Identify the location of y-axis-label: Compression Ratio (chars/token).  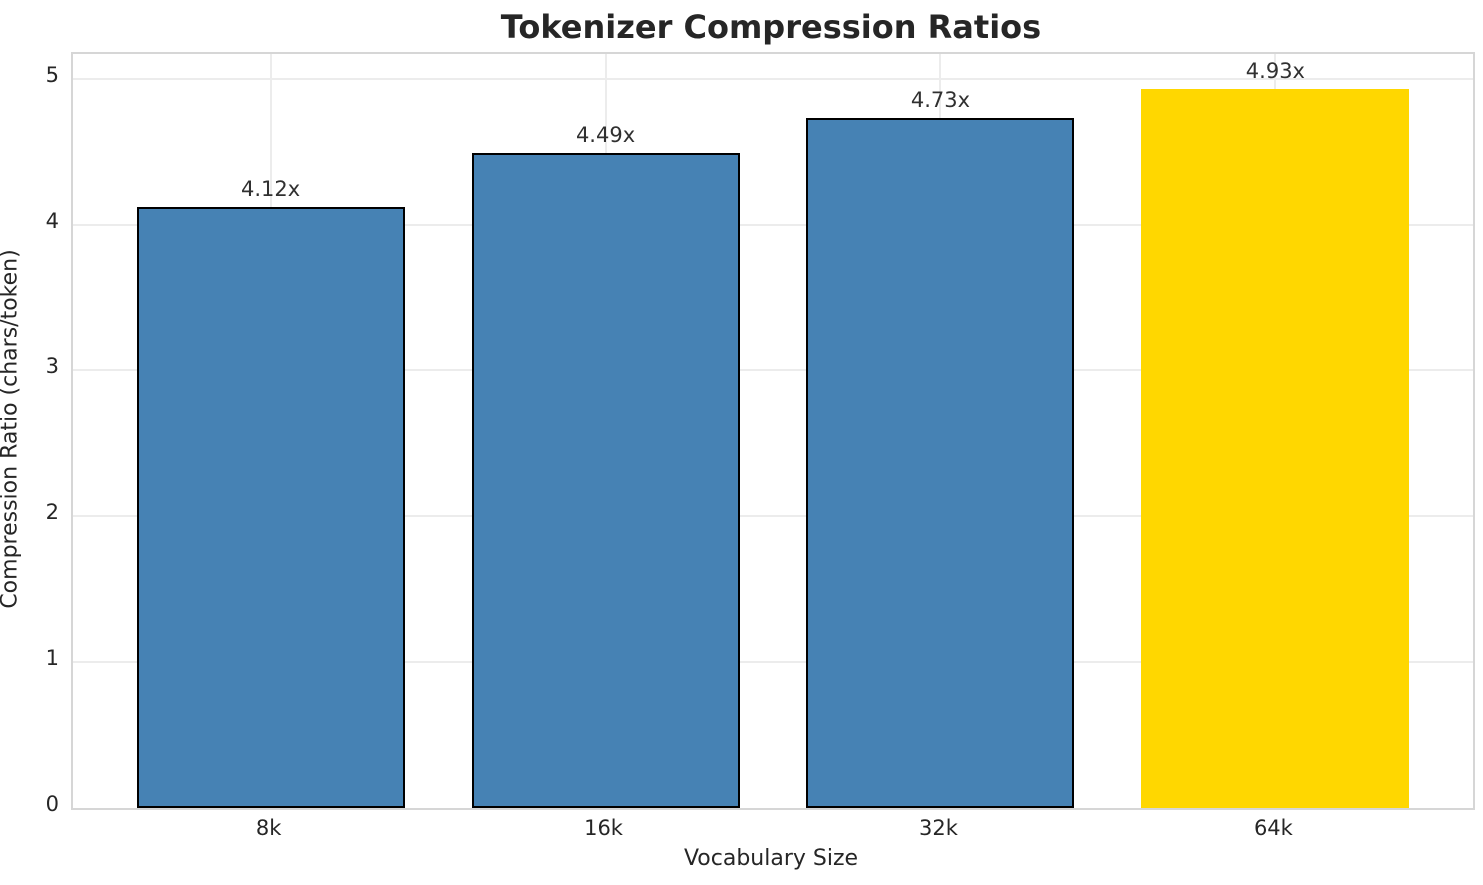
(11, 429).